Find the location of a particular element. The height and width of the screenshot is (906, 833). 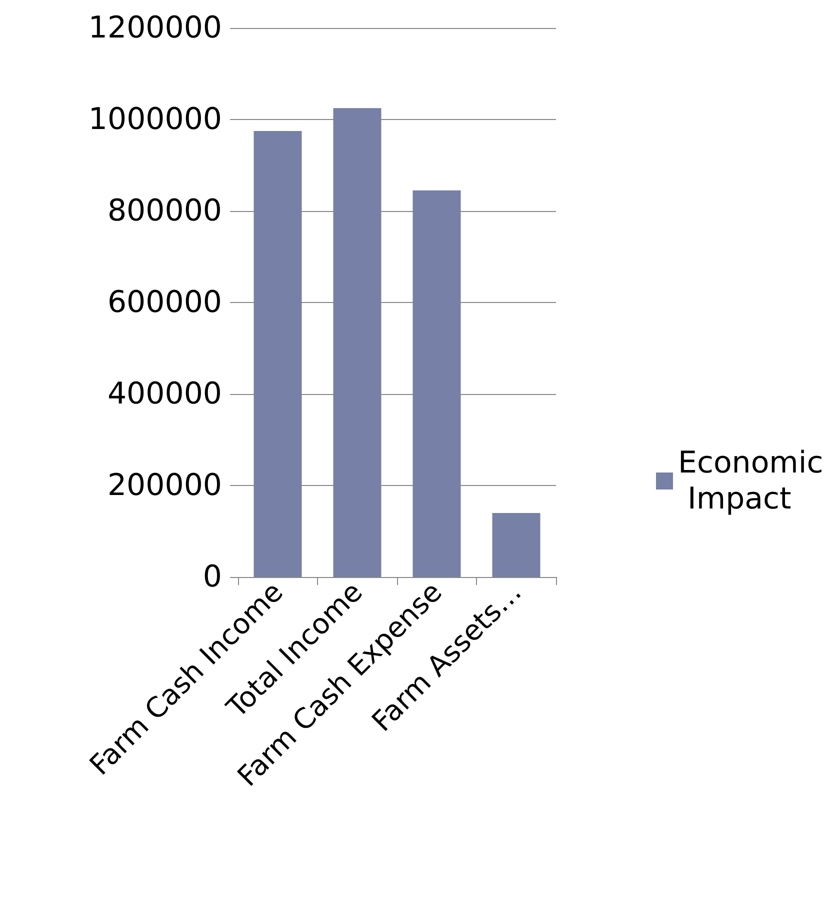

y-tick-label: 0 is located at coordinates (212, 577).